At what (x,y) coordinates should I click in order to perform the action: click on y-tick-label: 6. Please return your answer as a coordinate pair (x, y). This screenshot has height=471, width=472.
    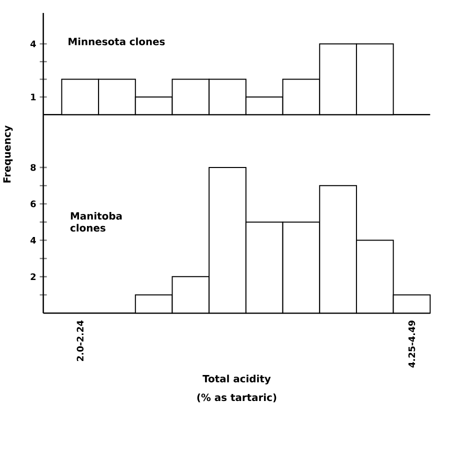
    Looking at the image, I should click on (33, 204).